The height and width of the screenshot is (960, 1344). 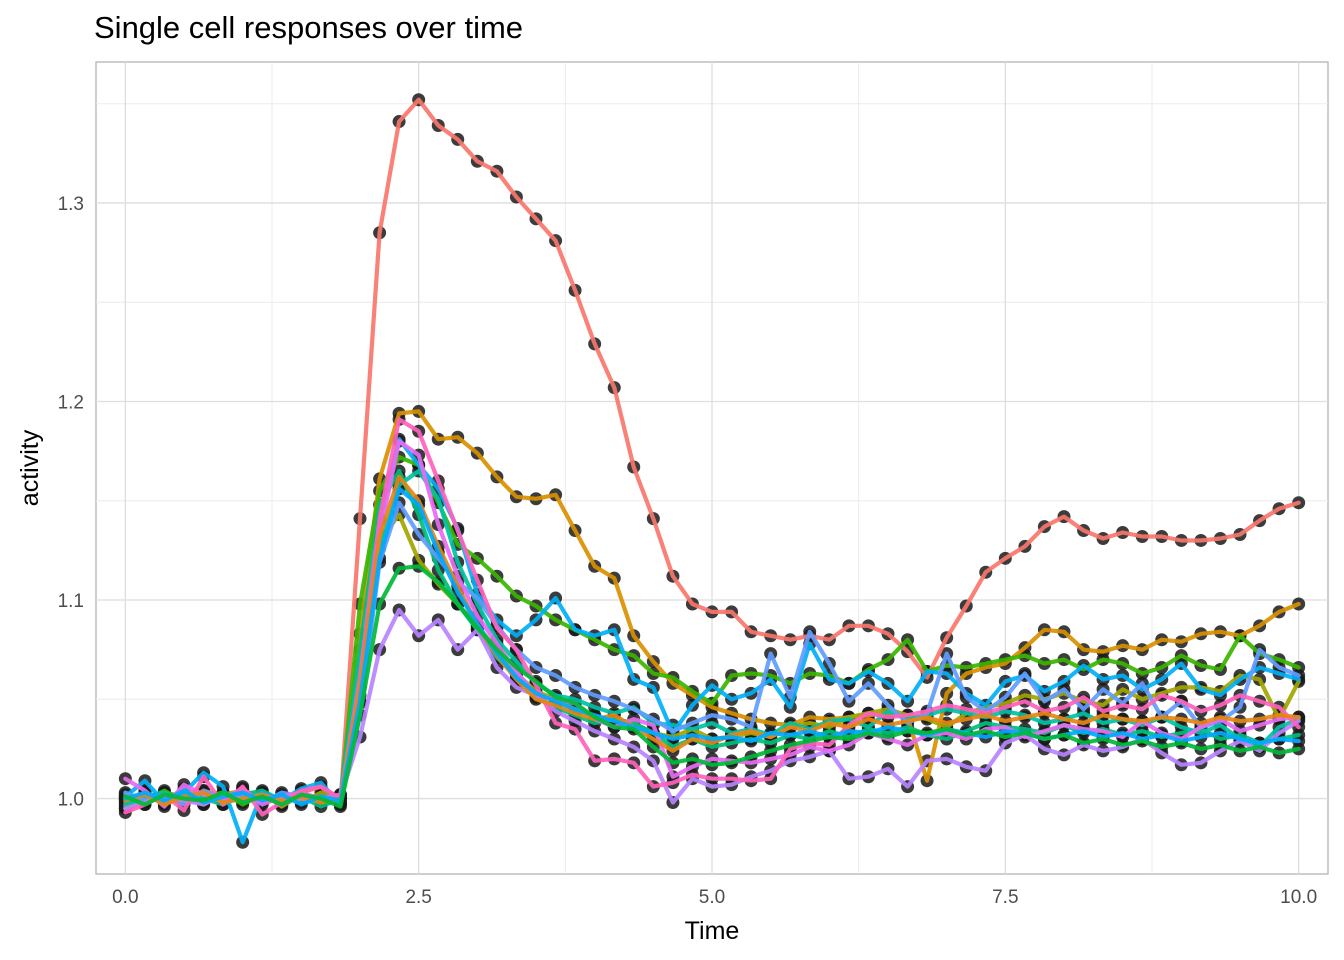 What do you see at coordinates (712, 897) in the screenshot?
I see `x-tick-label: 5.0` at bounding box center [712, 897].